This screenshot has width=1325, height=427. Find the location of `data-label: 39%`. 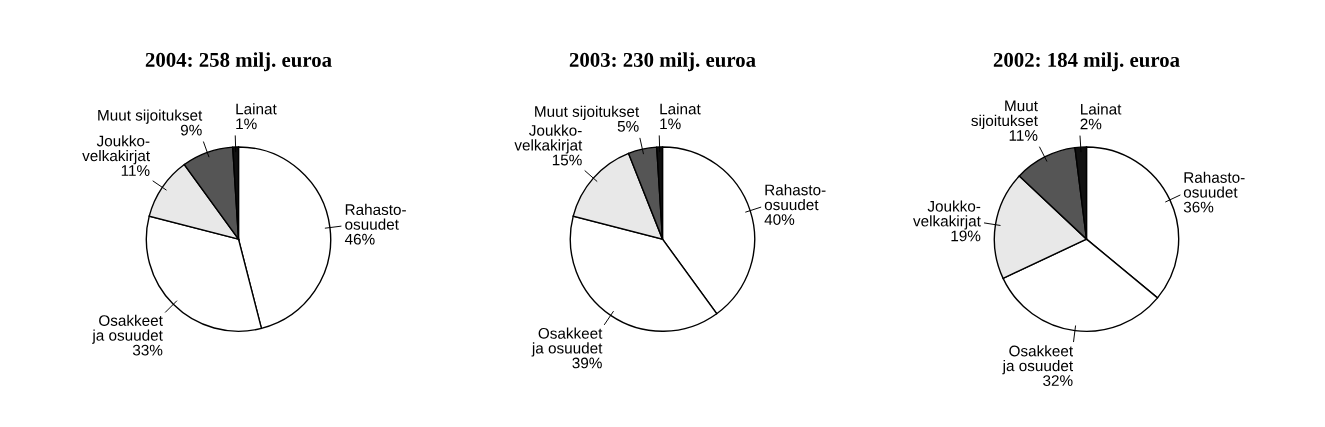

data-label: 39% is located at coordinates (587, 363).